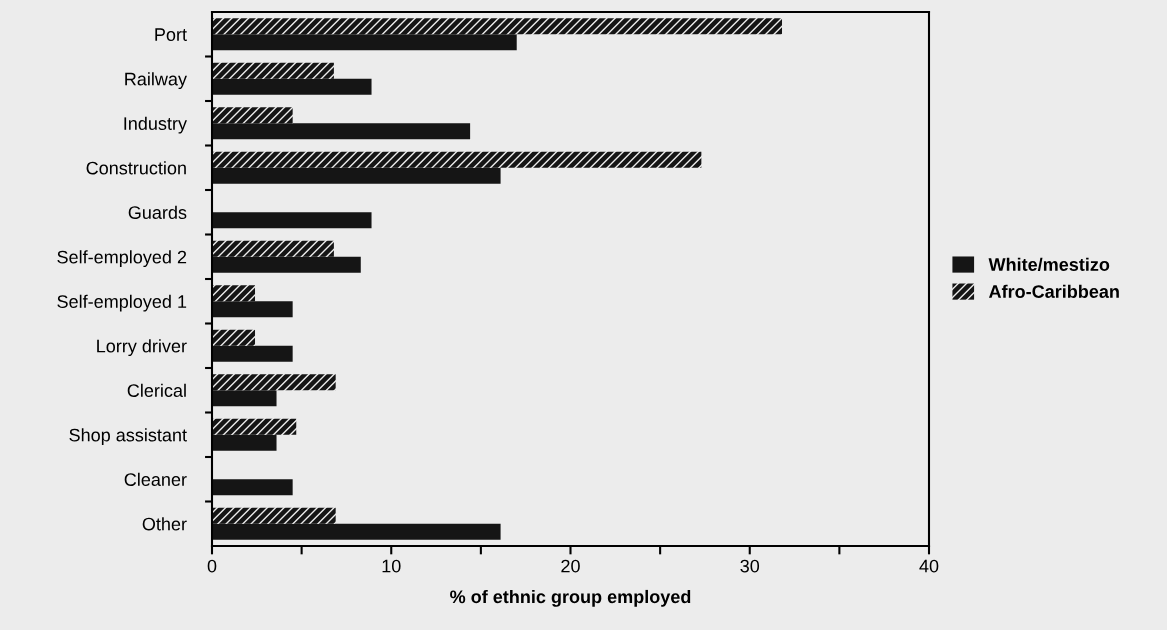 The height and width of the screenshot is (630, 1167). Describe the element at coordinates (128, 437) in the screenshot. I see `y-tick-label: Shop assistant` at that location.